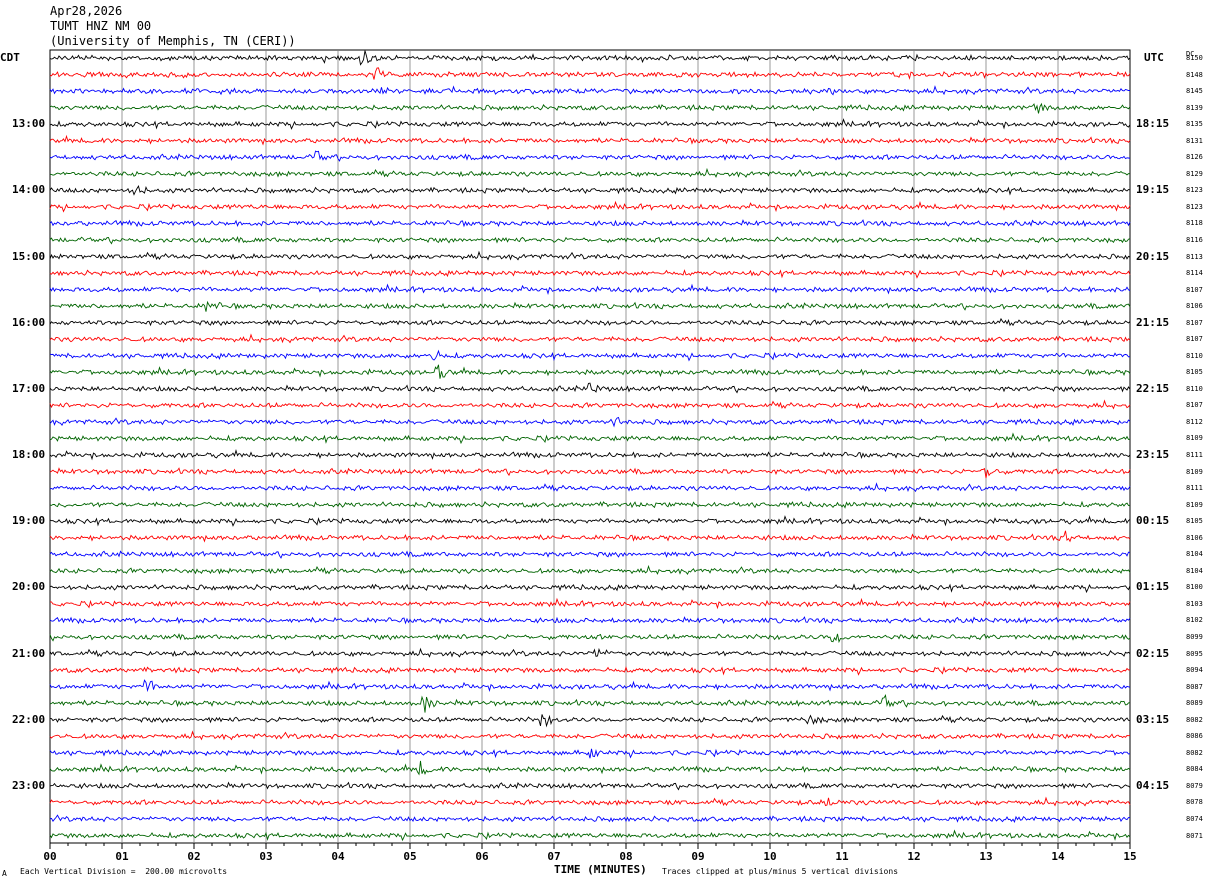 This screenshot has width=1210, height=886. What do you see at coordinates (1194, 355) in the screenshot?
I see `dc-offset-label: 8110` at bounding box center [1194, 355].